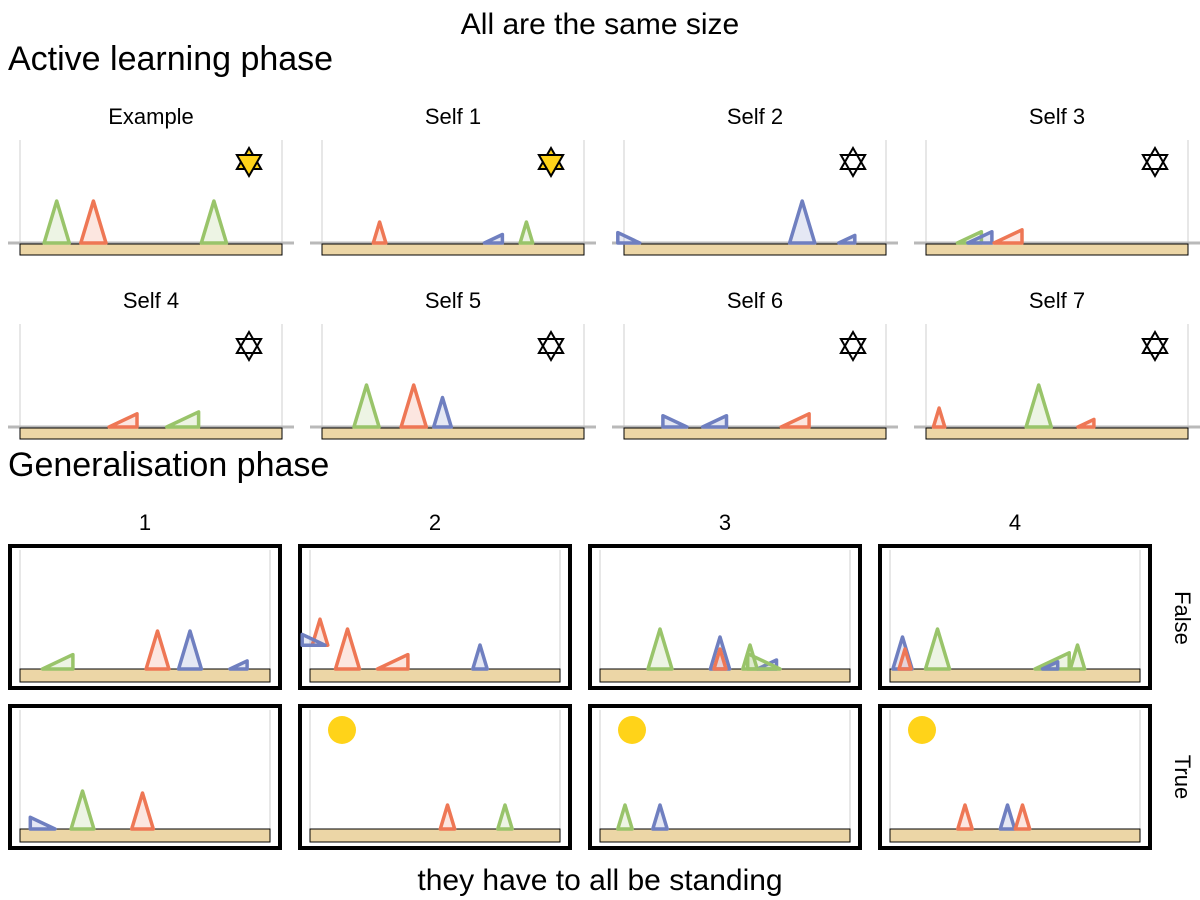 The height and width of the screenshot is (900, 1200). What do you see at coordinates (1057, 300) in the screenshot?
I see `panel-label: Self 7` at bounding box center [1057, 300].